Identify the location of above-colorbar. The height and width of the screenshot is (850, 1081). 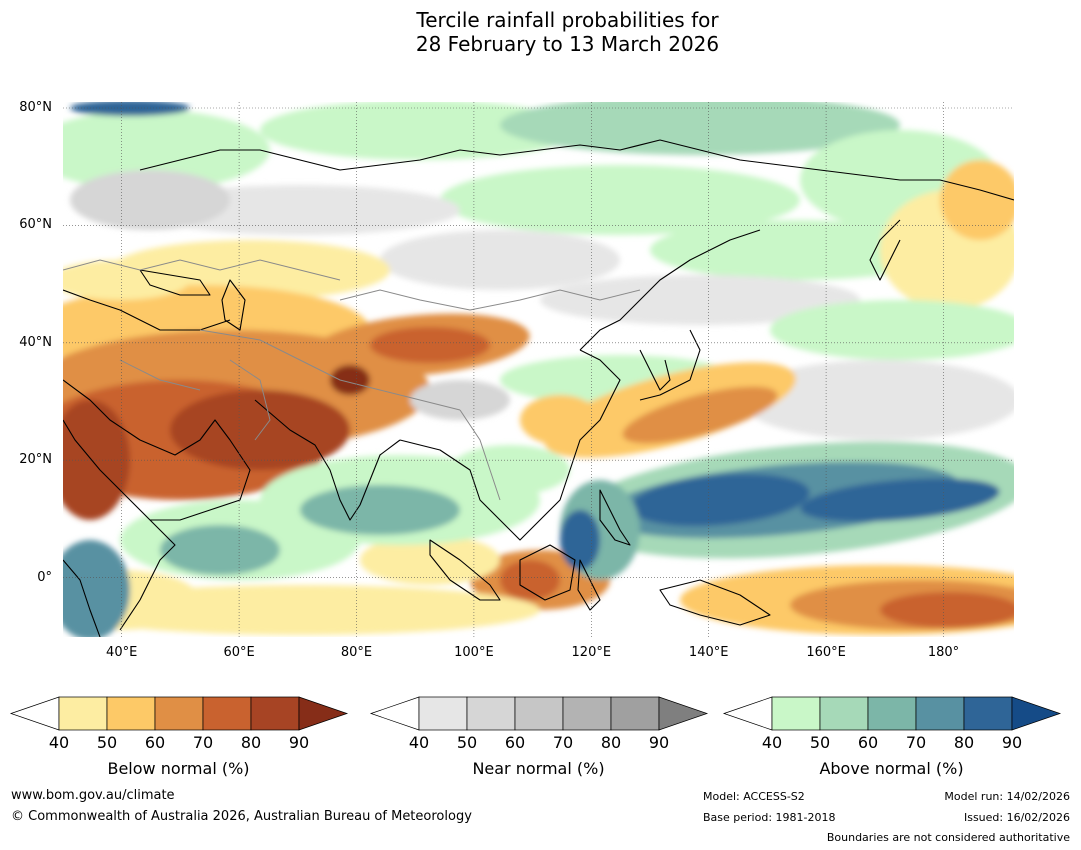
(892, 713).